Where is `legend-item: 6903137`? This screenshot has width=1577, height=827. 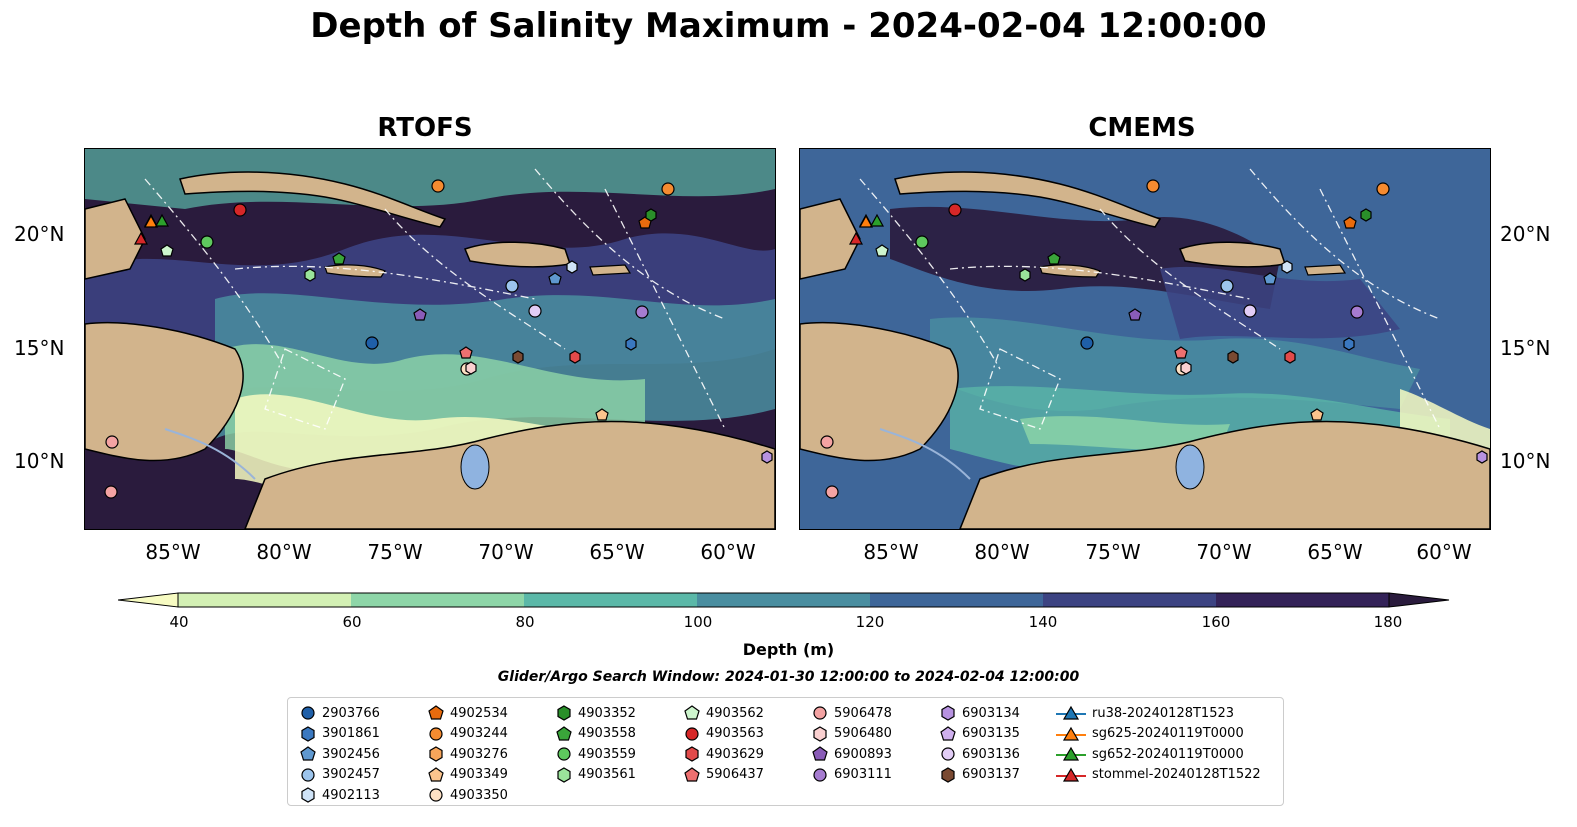 legend-item: 6903137 is located at coordinates (980, 775).